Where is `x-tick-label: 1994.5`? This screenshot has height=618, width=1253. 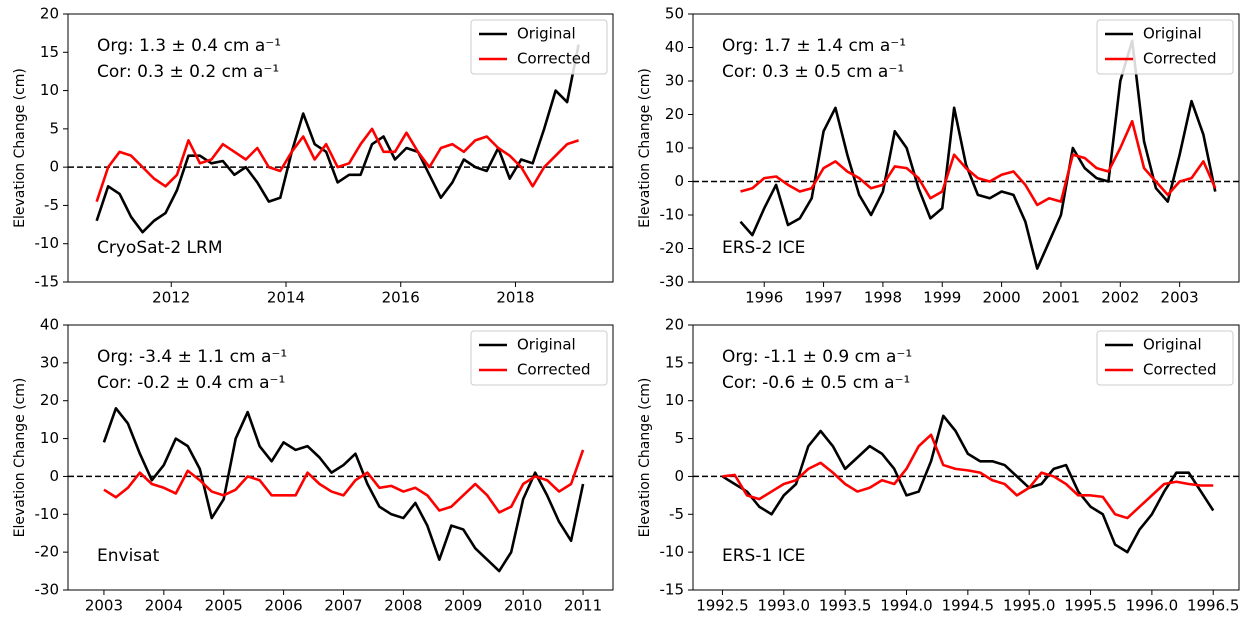 x-tick-label: 1994.5 is located at coordinates (968, 606).